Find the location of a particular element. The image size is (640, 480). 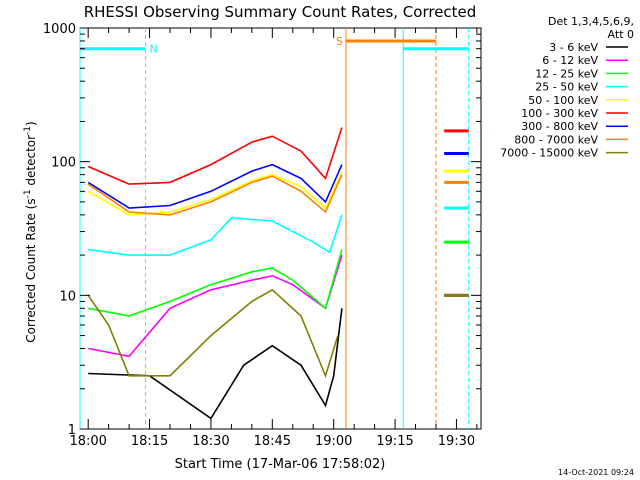

legend-entry-label: 50 - 100 keV is located at coordinates (563, 100).